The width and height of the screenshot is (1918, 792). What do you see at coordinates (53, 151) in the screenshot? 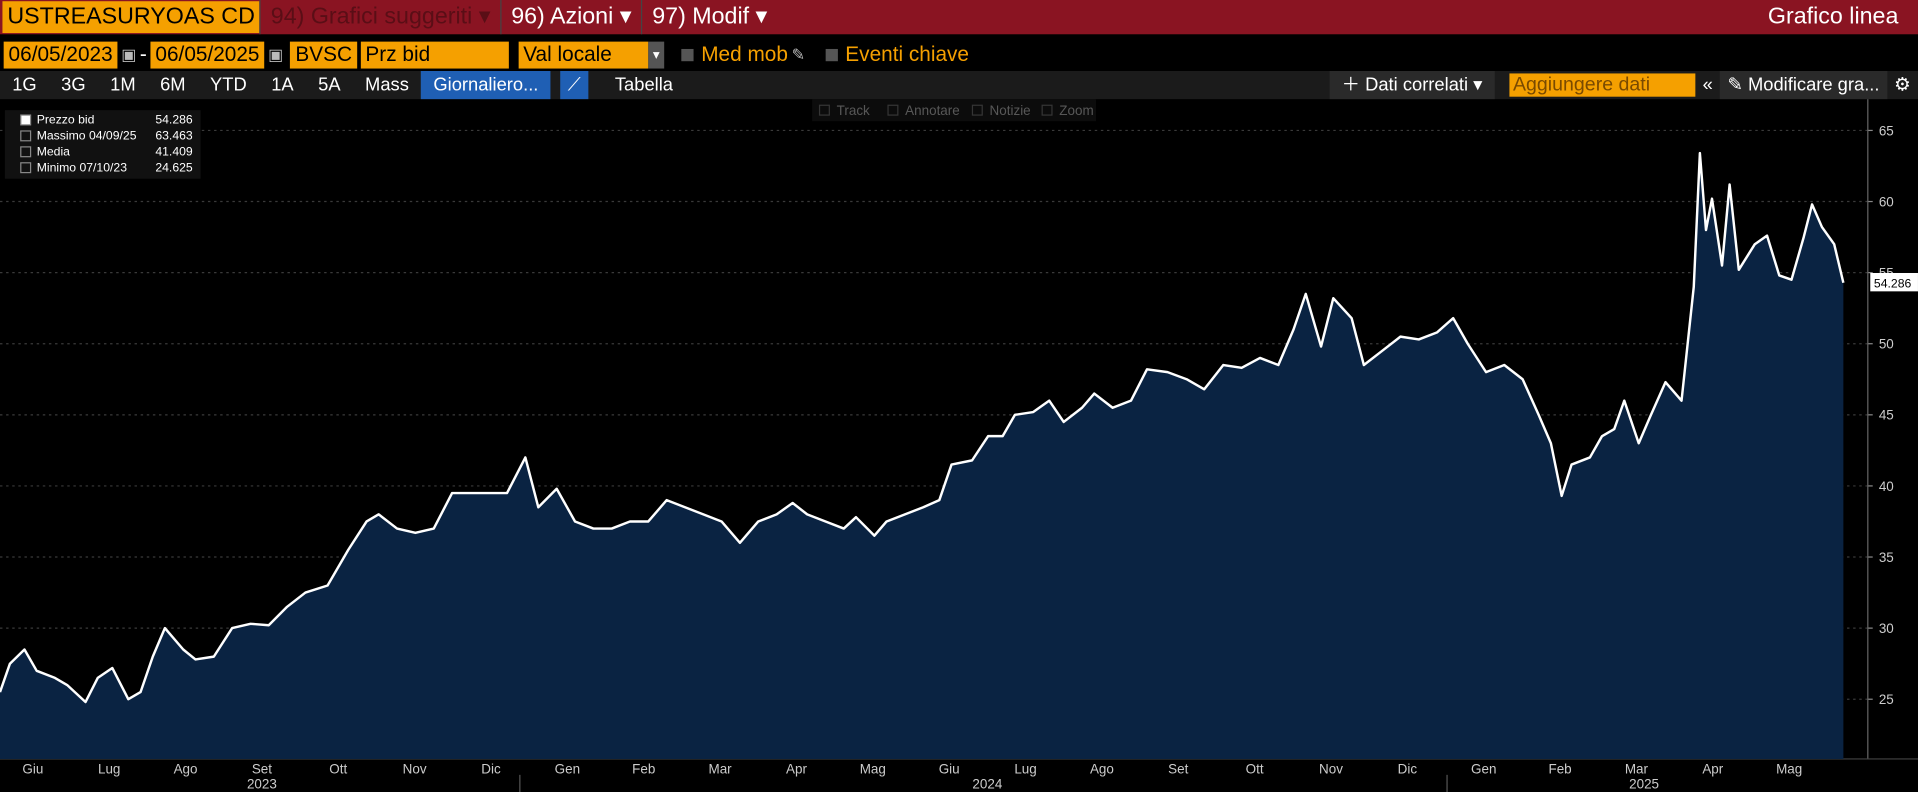
I see `legend-label: Media` at bounding box center [53, 151].